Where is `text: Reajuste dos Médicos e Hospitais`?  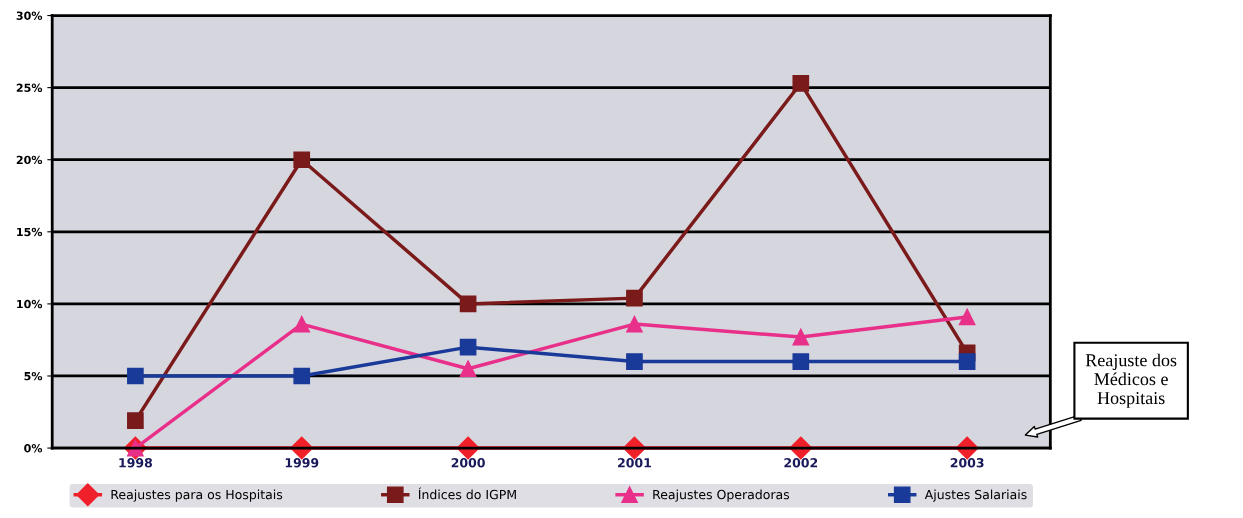 text: Reajuste dos Médicos e Hospitais is located at coordinates (1131, 380).